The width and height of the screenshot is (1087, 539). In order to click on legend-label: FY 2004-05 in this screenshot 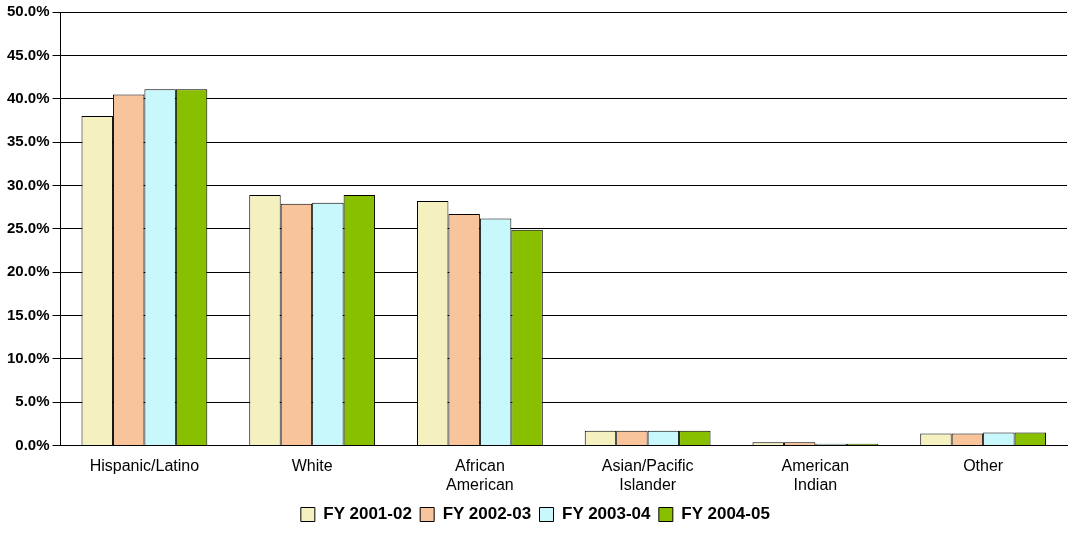, I will do `click(725, 514)`.